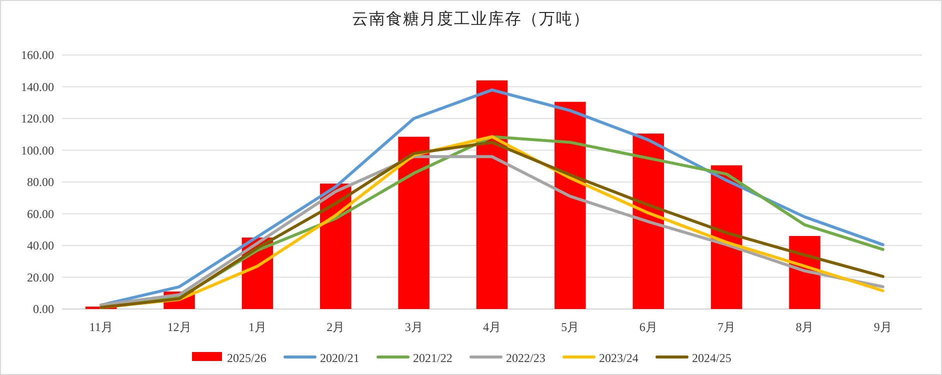 Image resolution: width=942 pixels, height=375 pixels. Describe the element at coordinates (526, 358) in the screenshot. I see `legend-label: 2022/23` at that location.